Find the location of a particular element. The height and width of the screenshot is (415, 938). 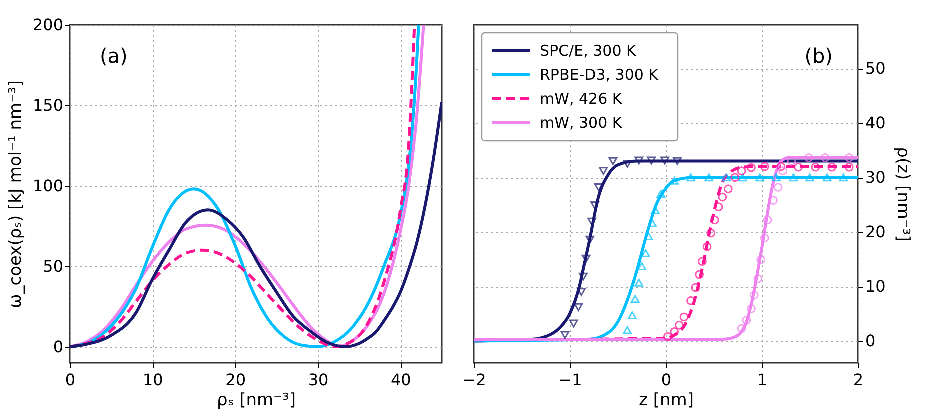

x-tick-label: 30 is located at coordinates (318, 380).